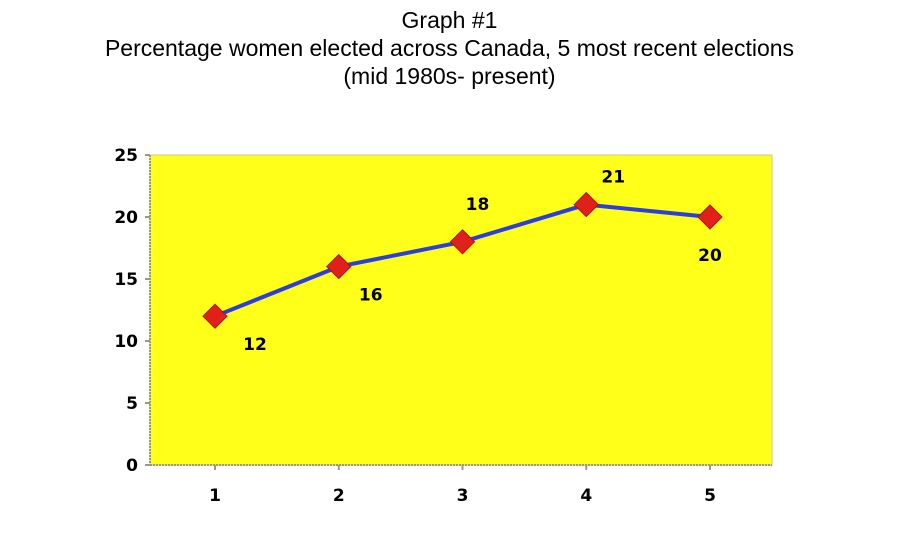 The width and height of the screenshot is (899, 537). I want to click on x-tick-label: 2, so click(339, 496).